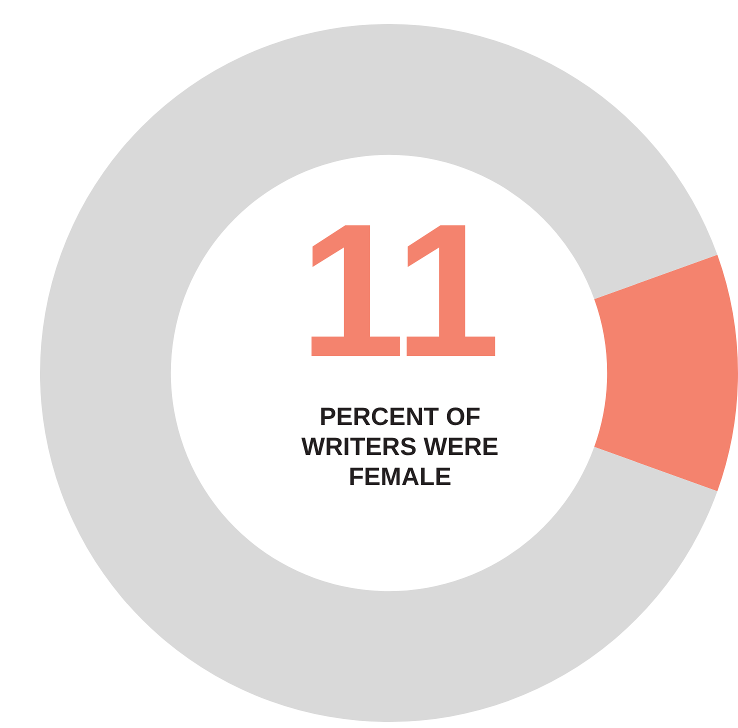 This screenshot has width=738, height=728. I want to click on text: 11, so click(400, 291).